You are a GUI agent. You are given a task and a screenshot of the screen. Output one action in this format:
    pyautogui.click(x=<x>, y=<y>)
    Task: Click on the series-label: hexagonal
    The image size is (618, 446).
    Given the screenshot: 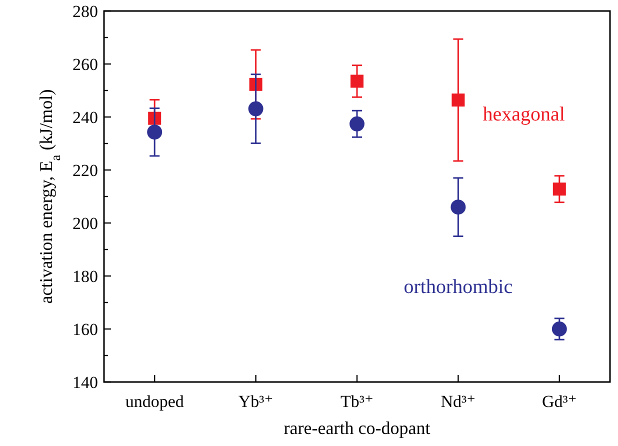 What is the action you would take?
    pyautogui.click(x=524, y=114)
    